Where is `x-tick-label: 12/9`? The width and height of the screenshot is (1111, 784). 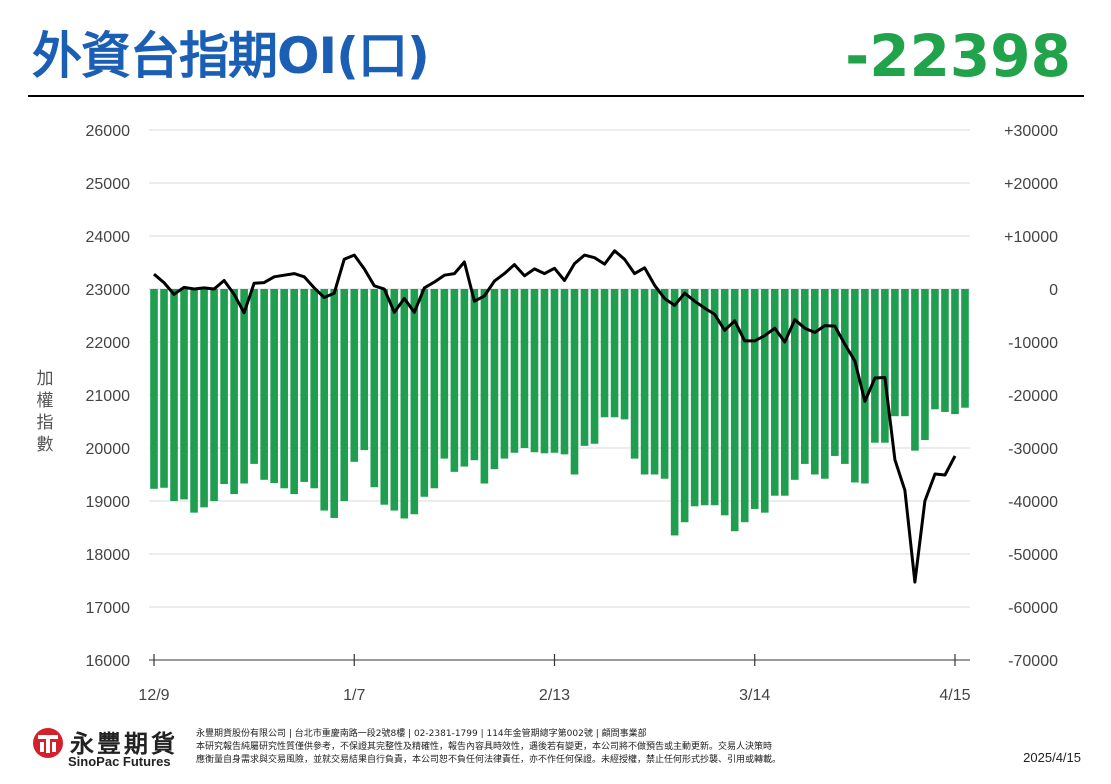 x-tick-label: 12/9 is located at coordinates (153, 695).